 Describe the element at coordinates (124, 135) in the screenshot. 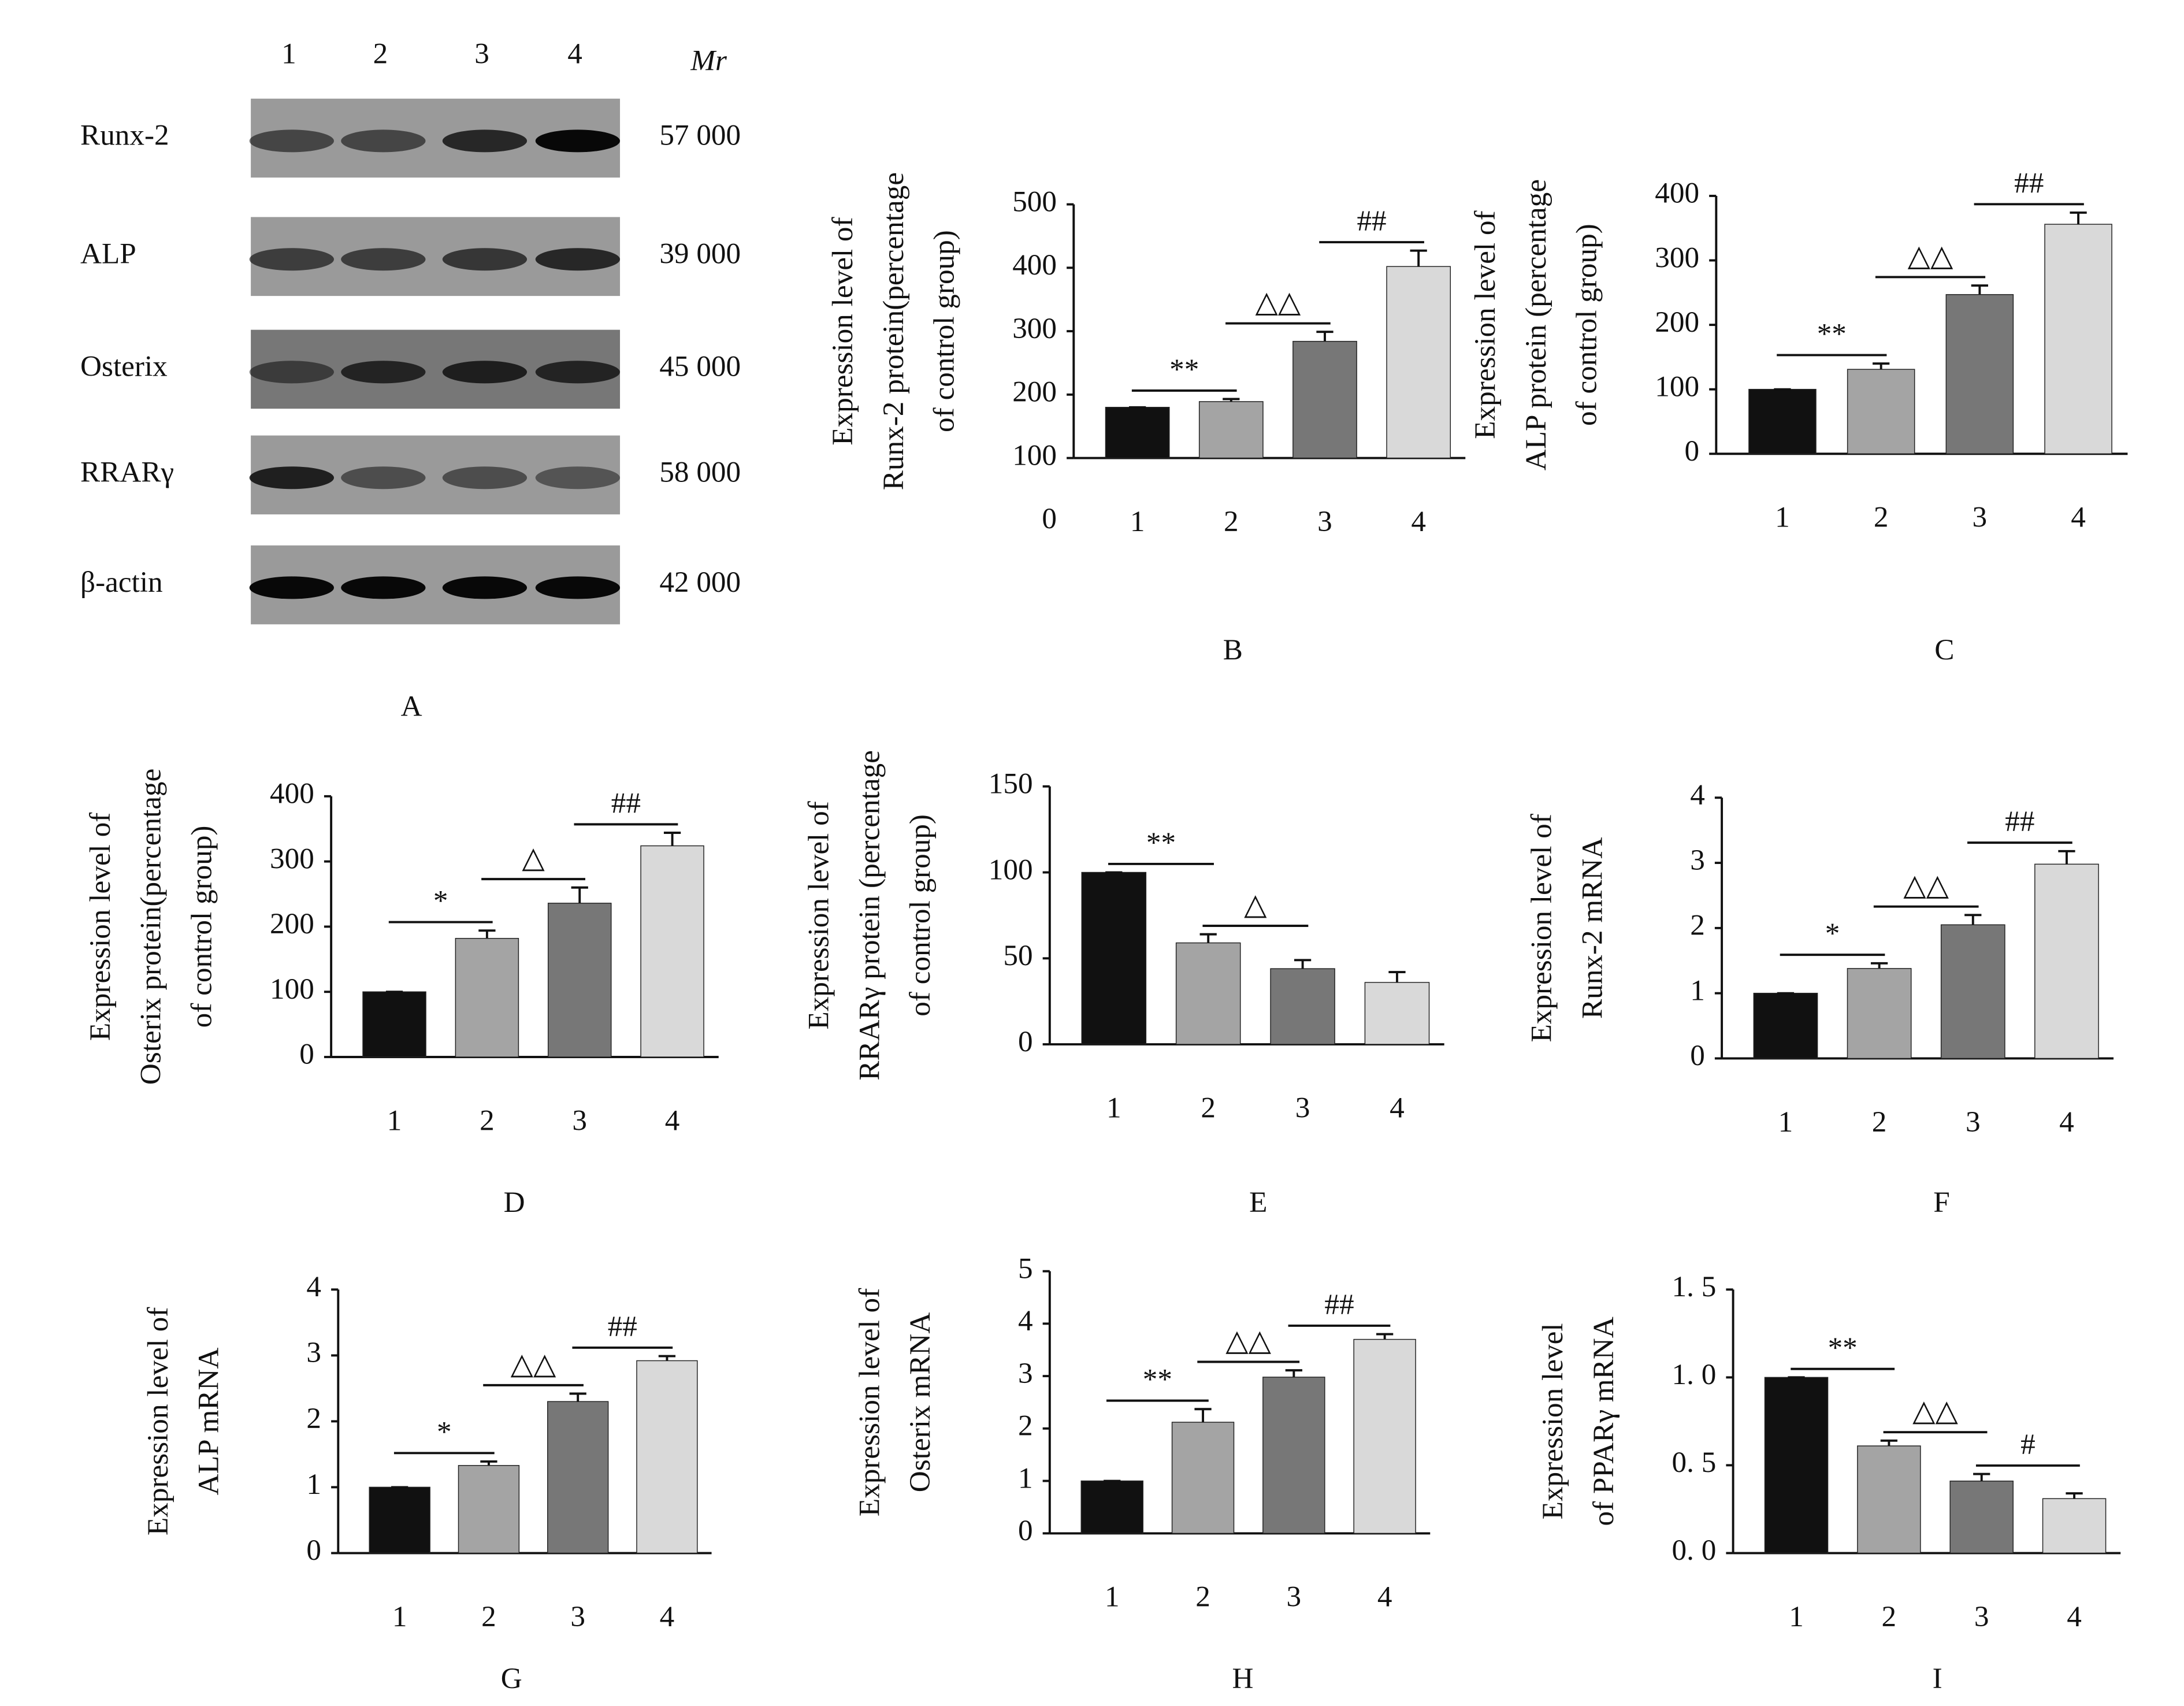

I see `protein-name: Runx-2` at that location.